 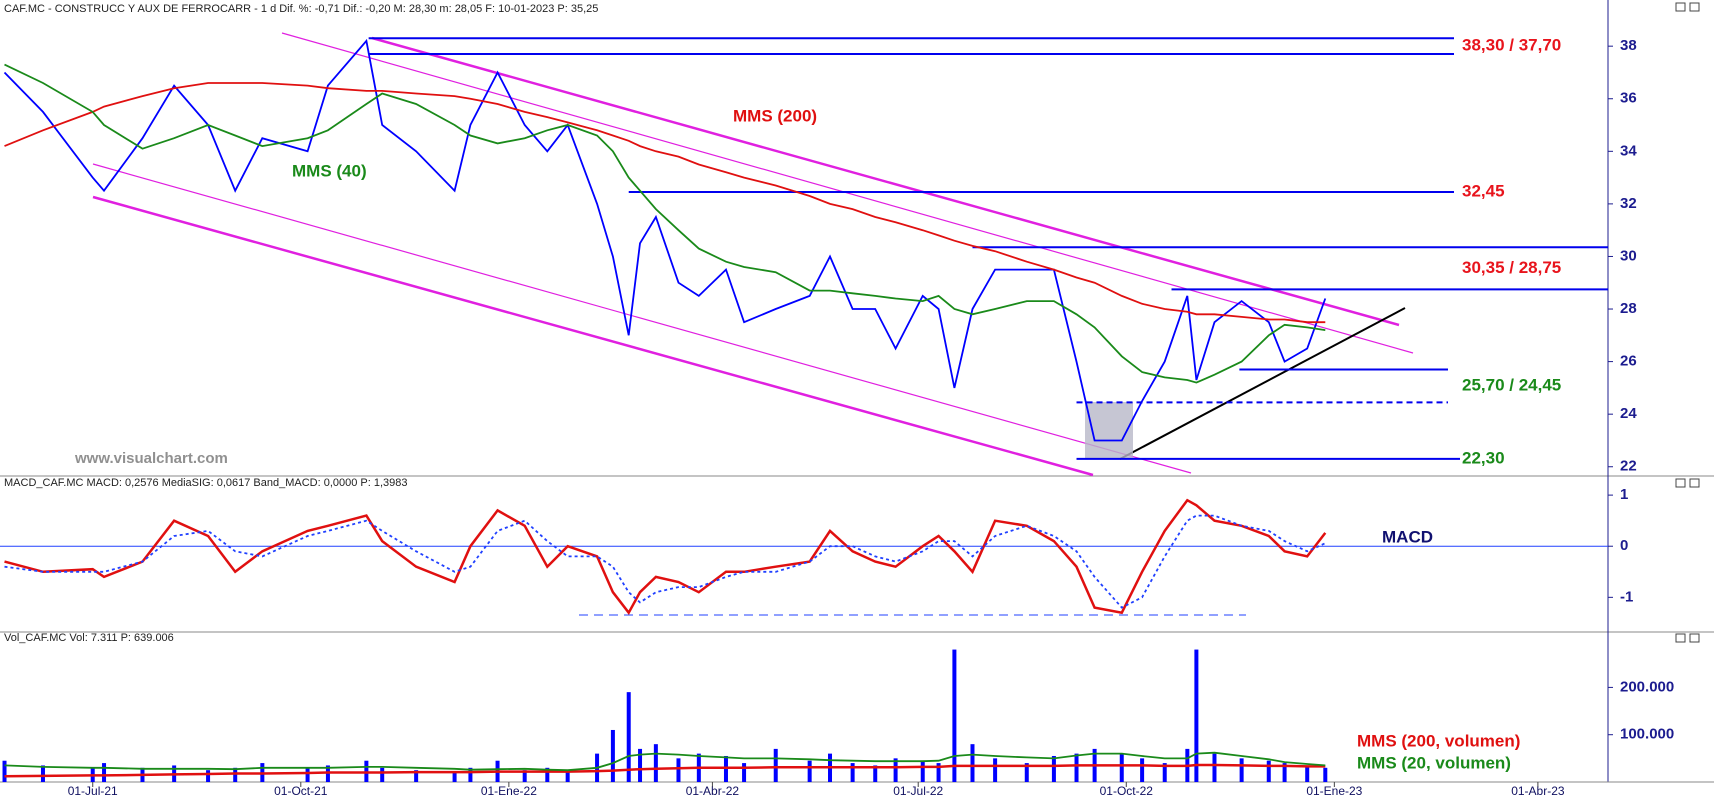 I want to click on x-tick-label: 01-Ene-22, so click(x=509, y=791).